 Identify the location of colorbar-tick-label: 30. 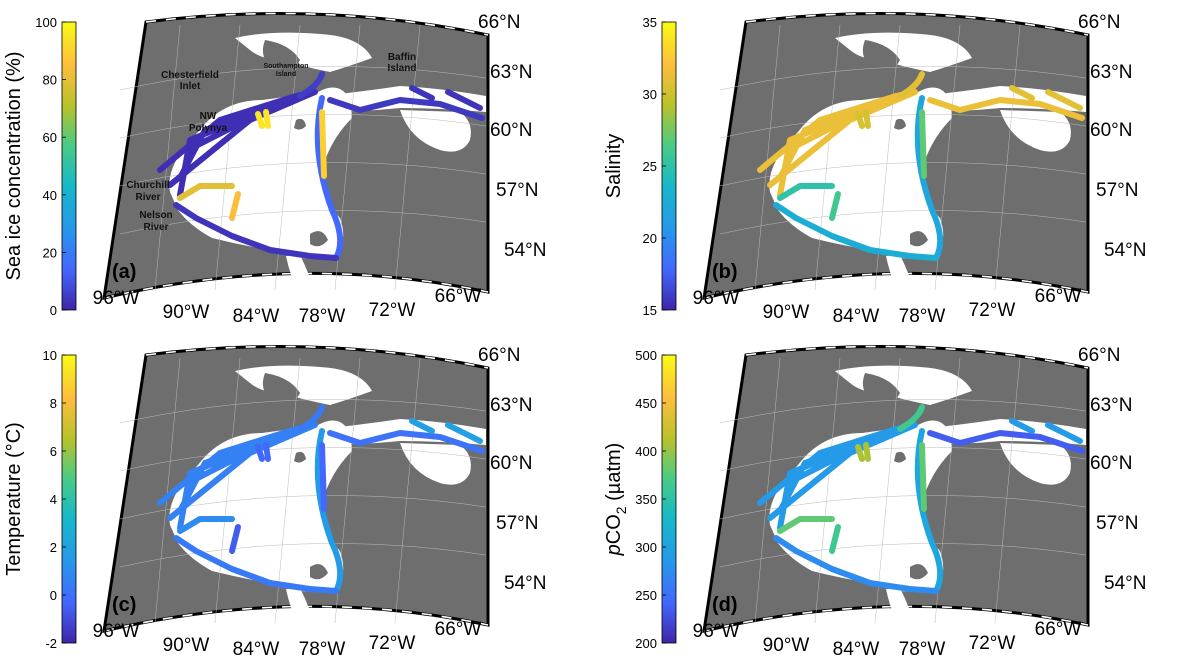
(650, 94).